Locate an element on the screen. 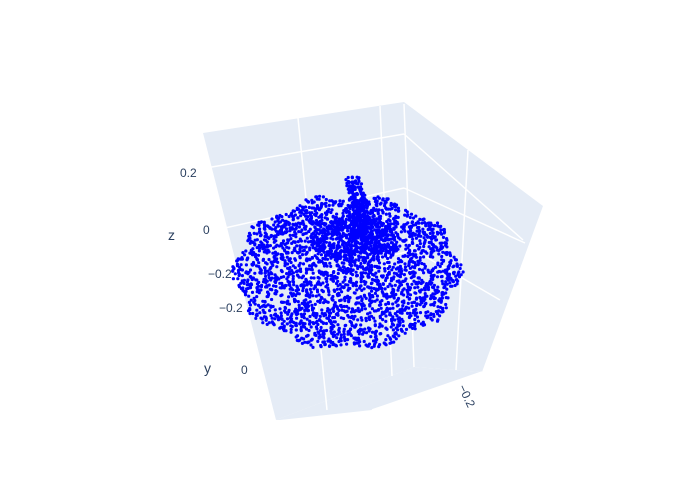 This screenshot has height=500, width=700. x-axis-ticks: −0.2 is located at coordinates (466, 396).